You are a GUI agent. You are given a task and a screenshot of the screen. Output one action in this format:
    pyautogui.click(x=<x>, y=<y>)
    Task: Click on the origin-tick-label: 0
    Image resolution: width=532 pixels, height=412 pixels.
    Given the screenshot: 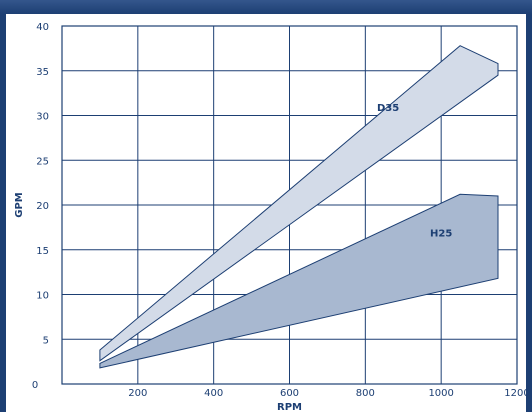 What is the action you would take?
    pyautogui.click(x=35, y=385)
    